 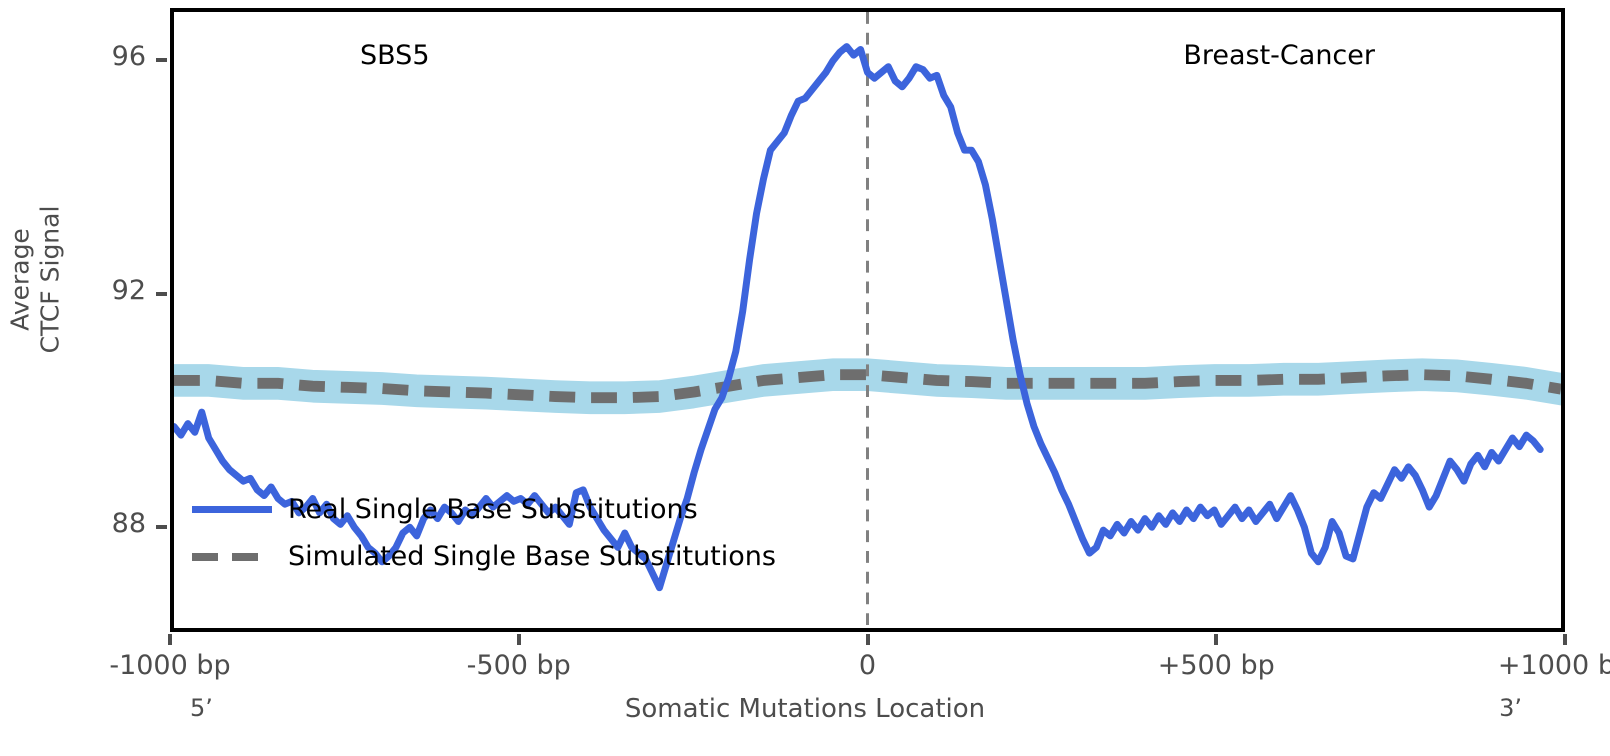 I want to click on strand-5prime-label: 5’, so click(x=201, y=708).